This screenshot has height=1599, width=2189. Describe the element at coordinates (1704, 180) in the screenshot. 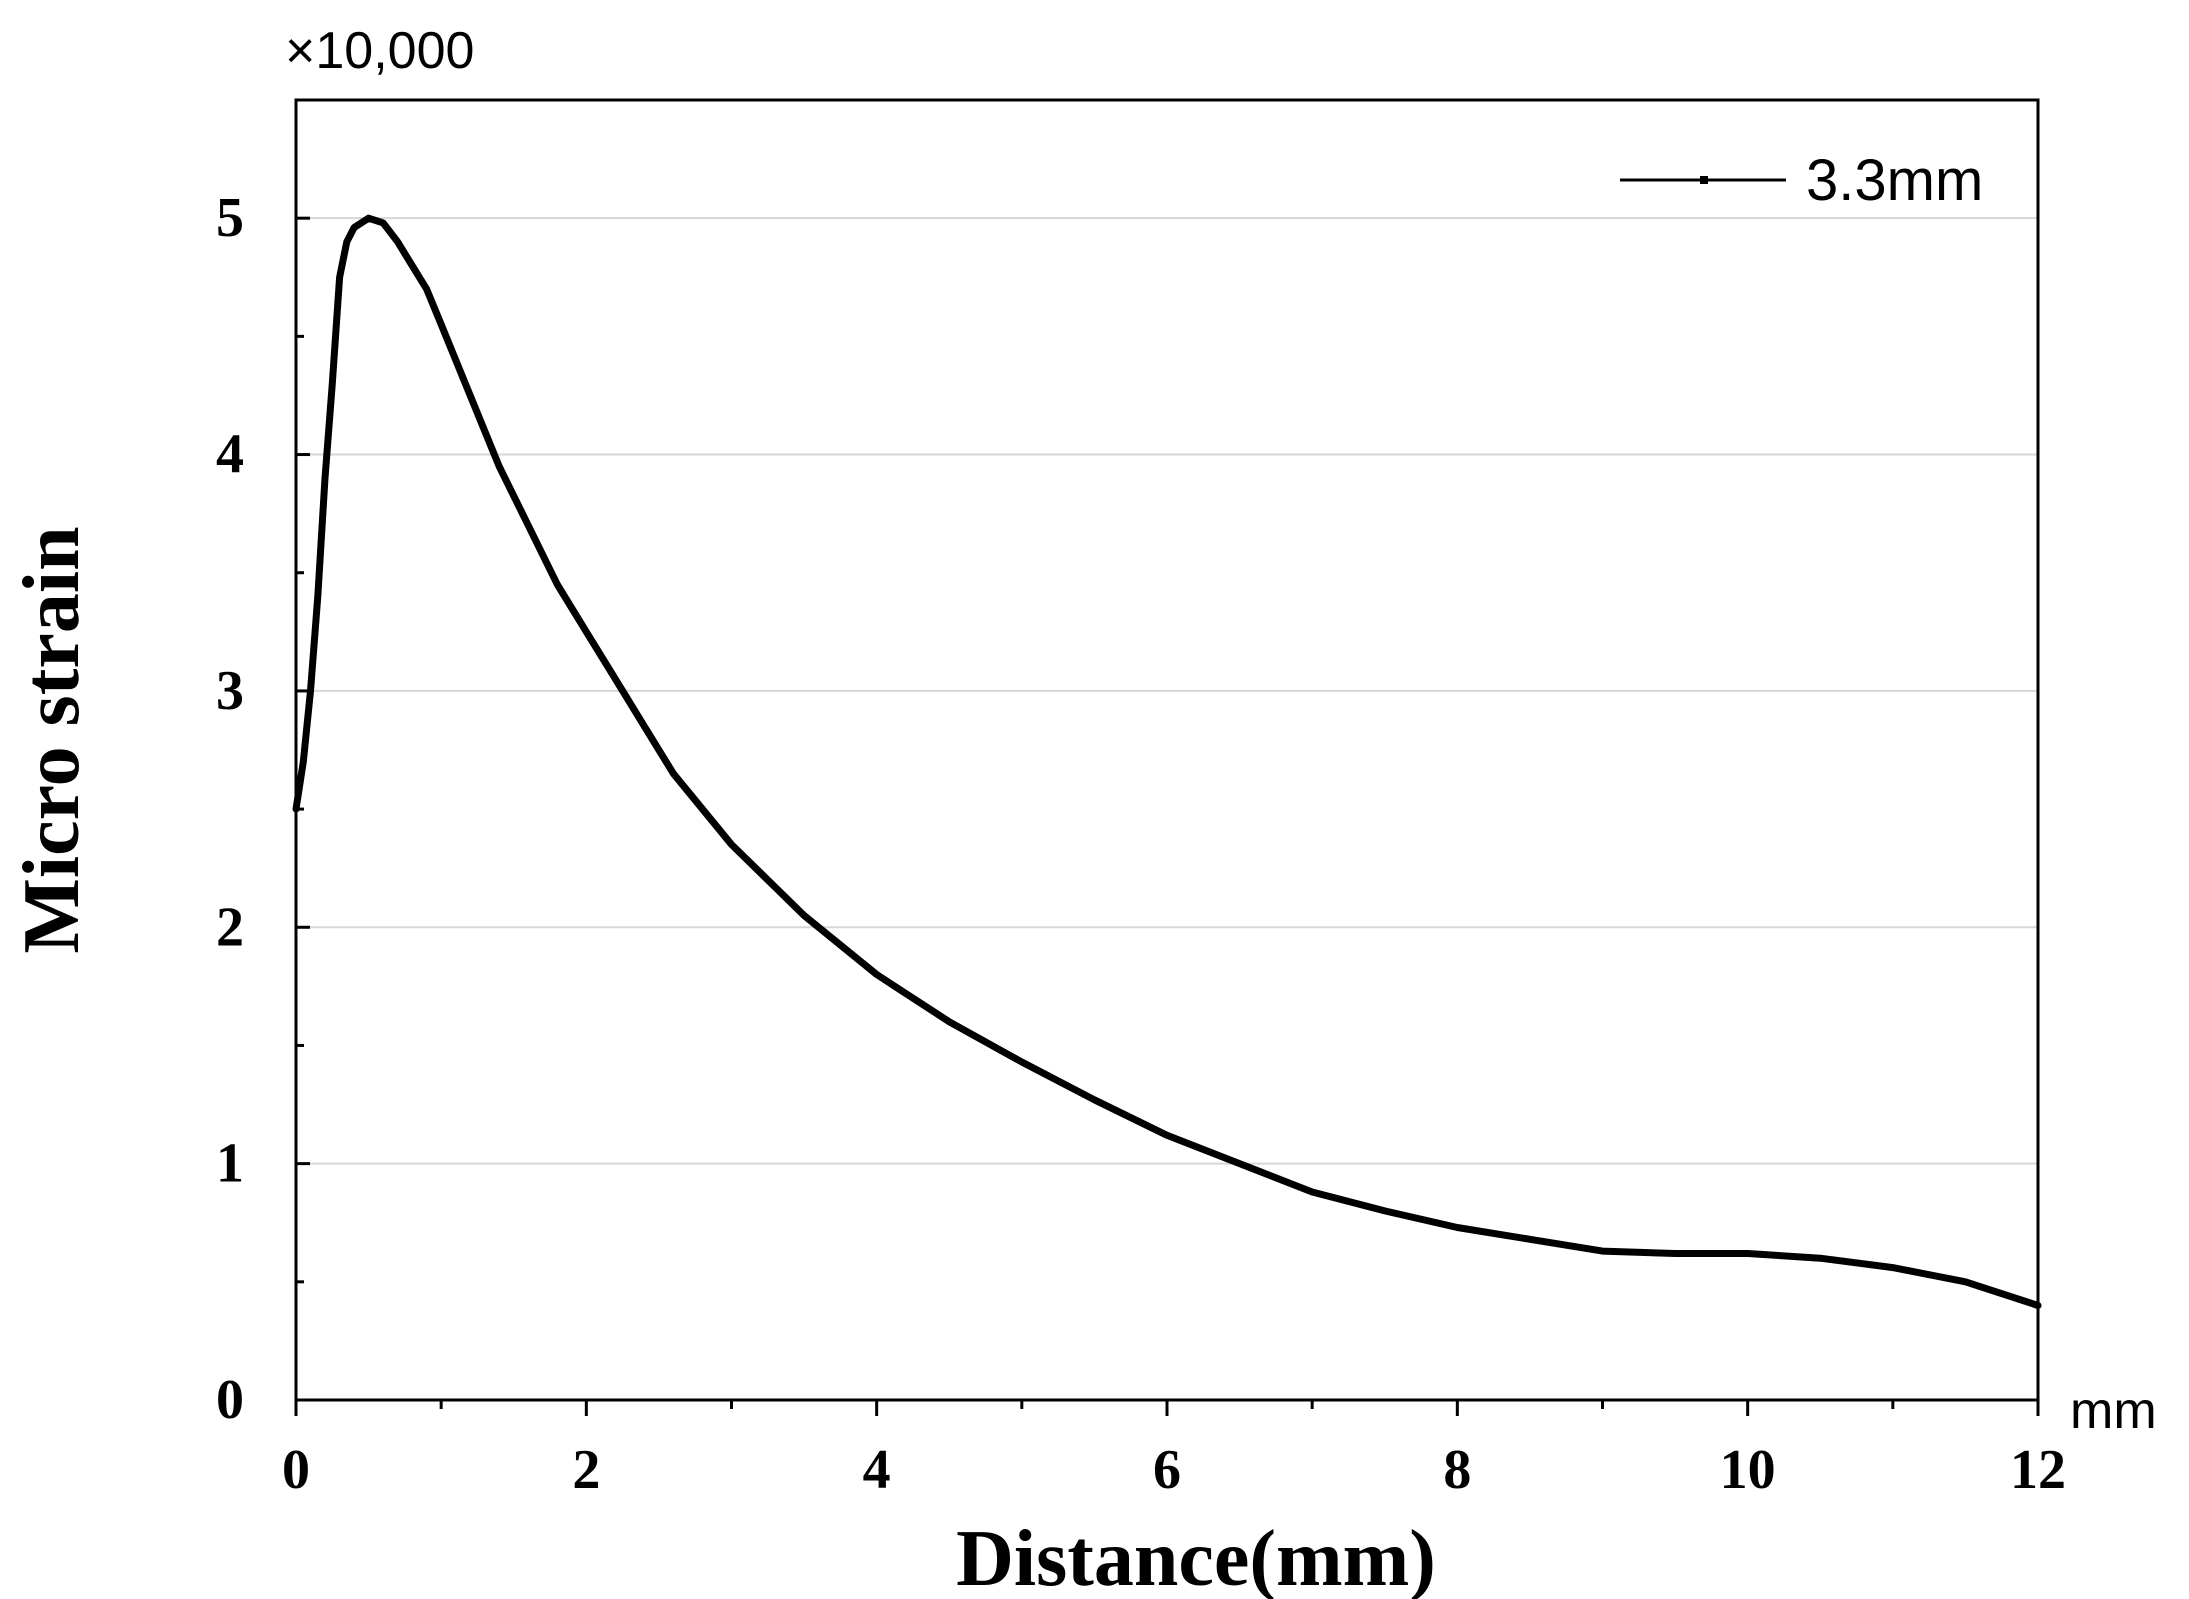

I see `legend-marker` at that location.